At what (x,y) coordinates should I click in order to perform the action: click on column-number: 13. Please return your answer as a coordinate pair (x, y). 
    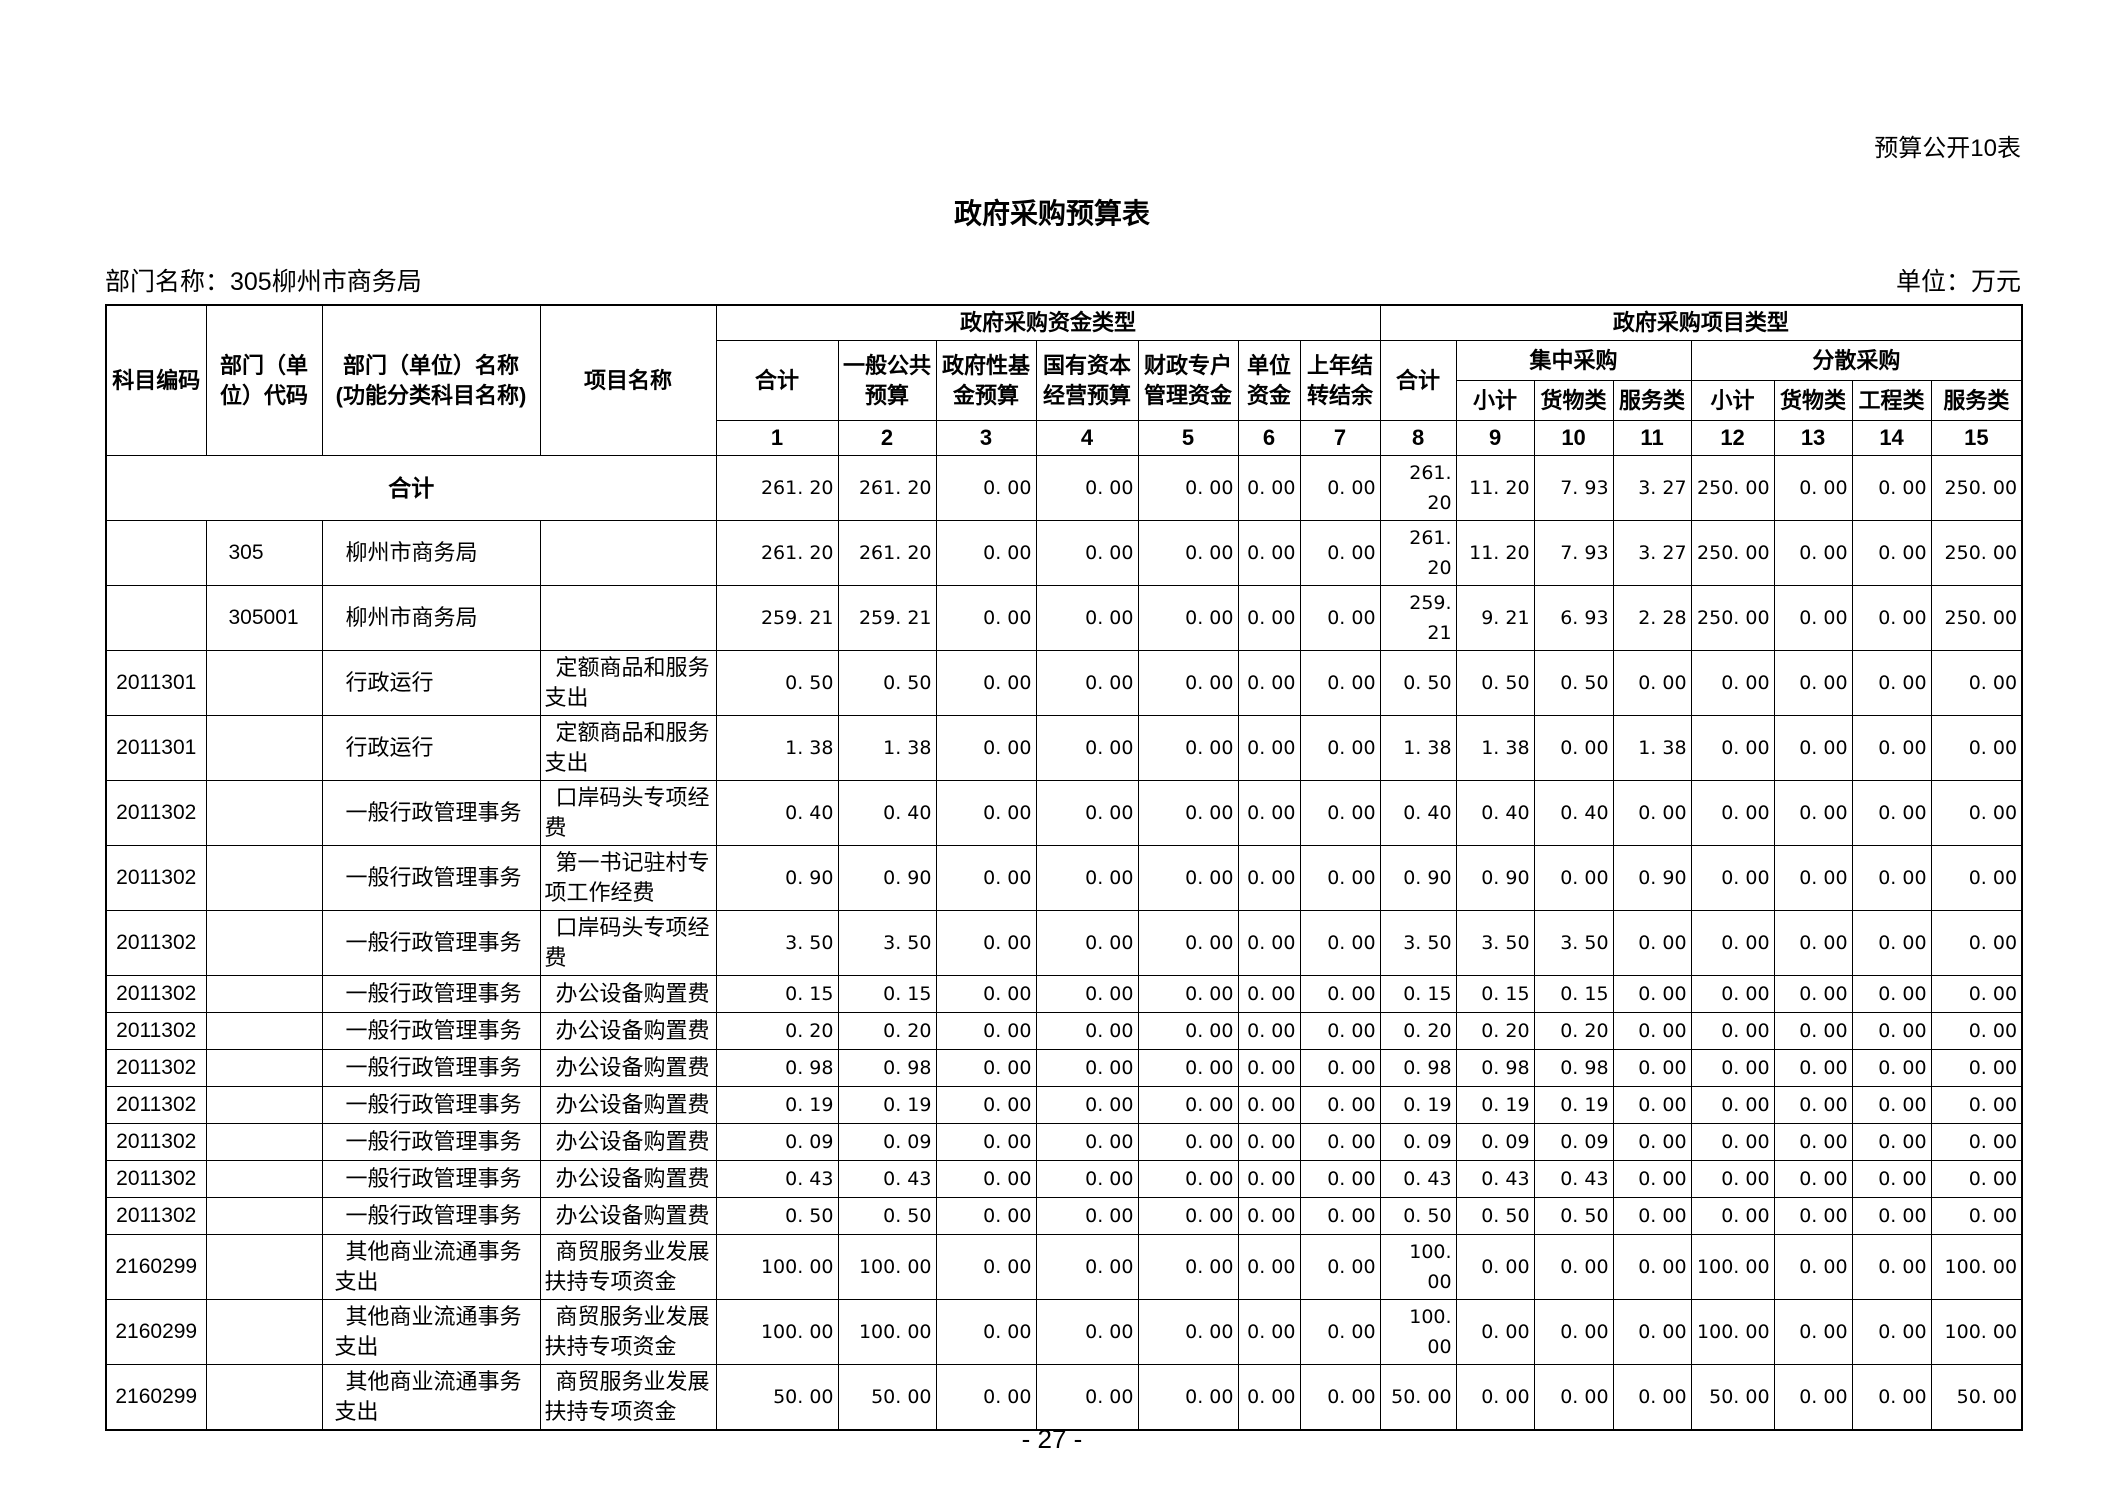
    Looking at the image, I should click on (1813, 438).